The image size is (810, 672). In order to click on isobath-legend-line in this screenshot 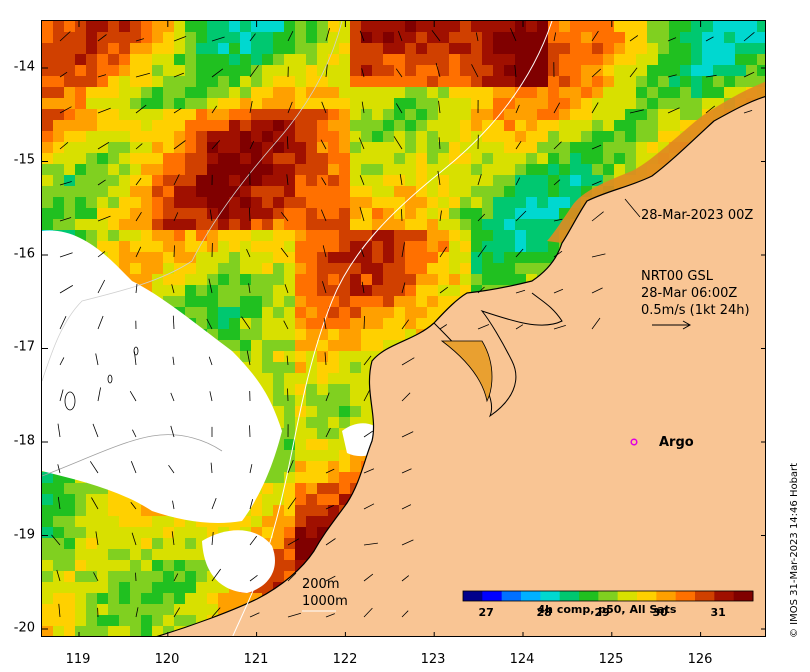, I will do `click(319, 611)`.